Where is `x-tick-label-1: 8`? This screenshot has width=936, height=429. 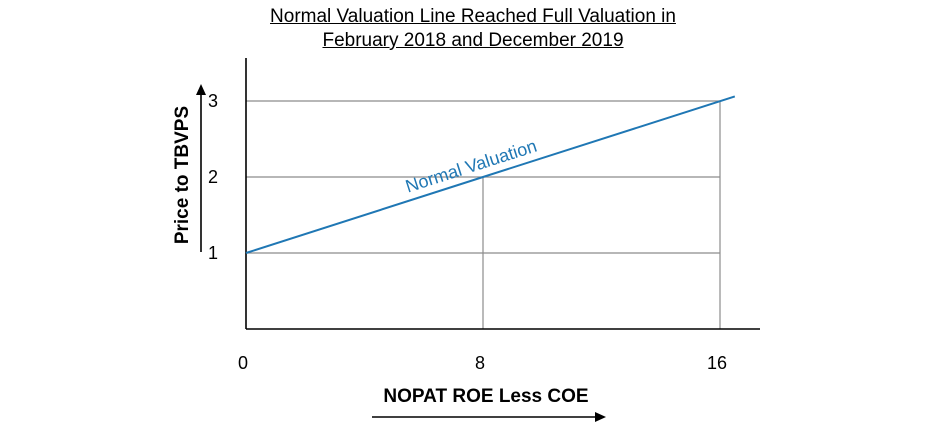 x-tick-label-1: 8 is located at coordinates (480, 363).